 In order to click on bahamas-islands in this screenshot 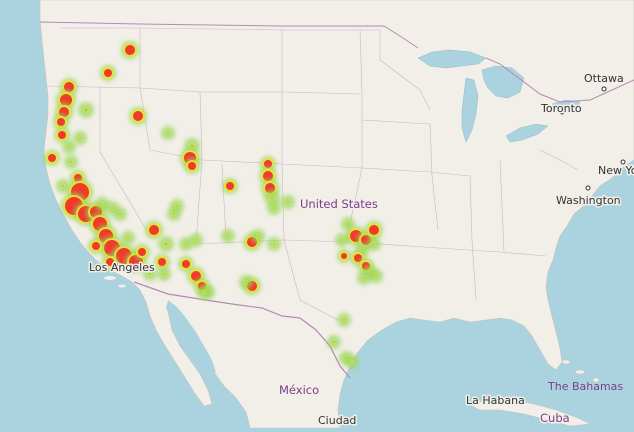, I will do `click(580, 371)`.